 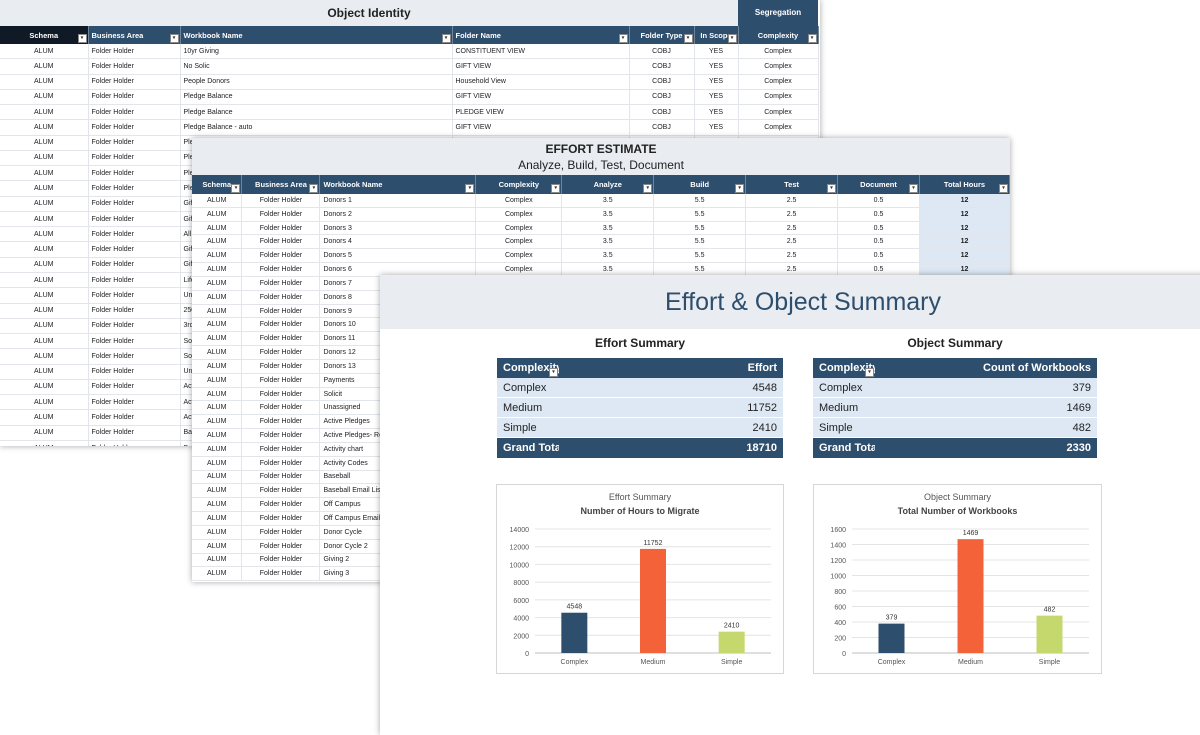 I want to click on column-header: Analyze ▾, so click(x=608, y=184).